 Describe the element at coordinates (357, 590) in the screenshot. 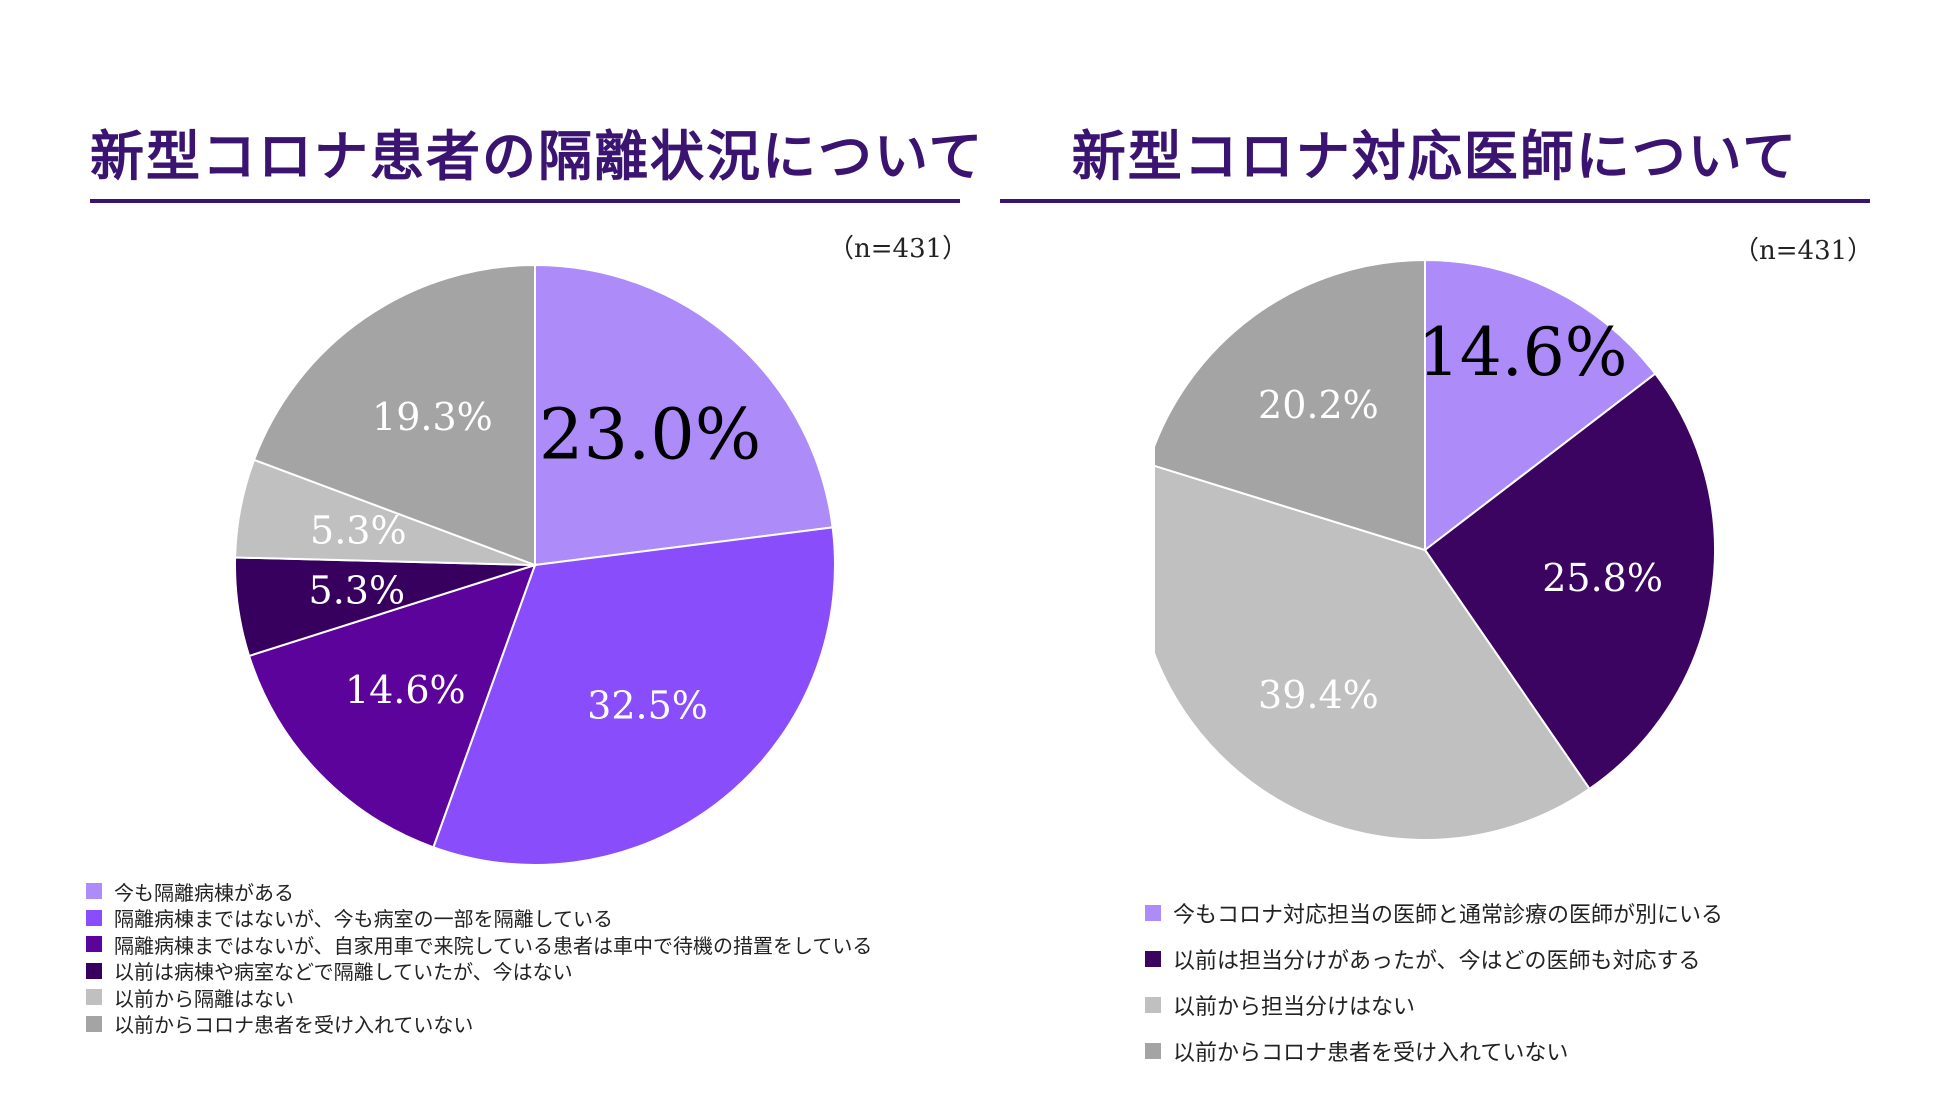

I see `slice-value-label-4: 5.3%` at that location.